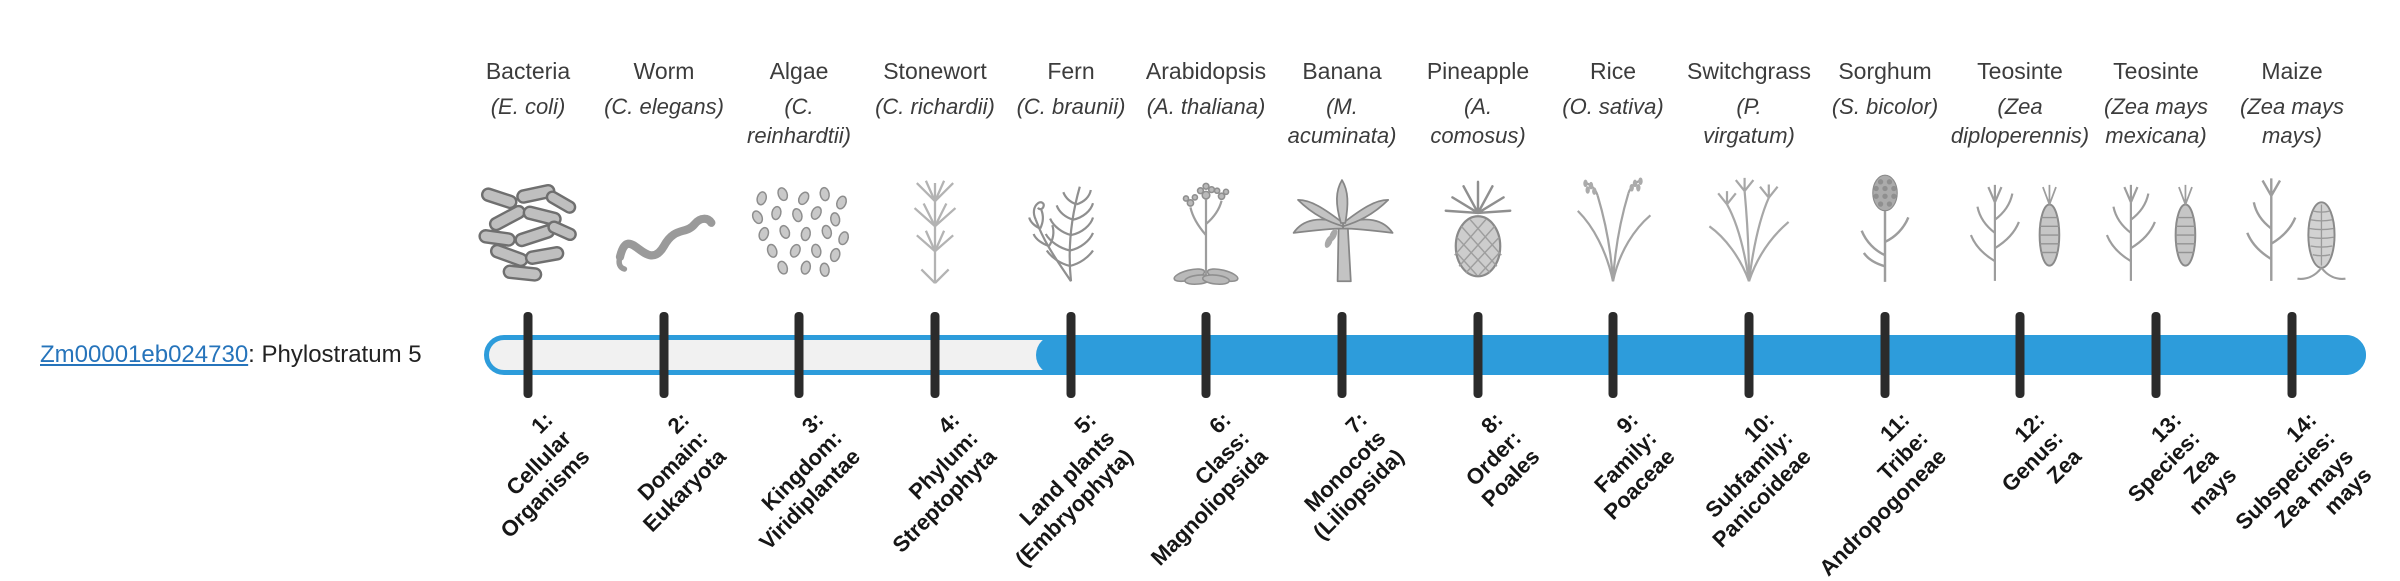 This screenshot has width=2400, height=581. I want to click on organism-column: Pineapple (A. comosus), so click(1478, 171).